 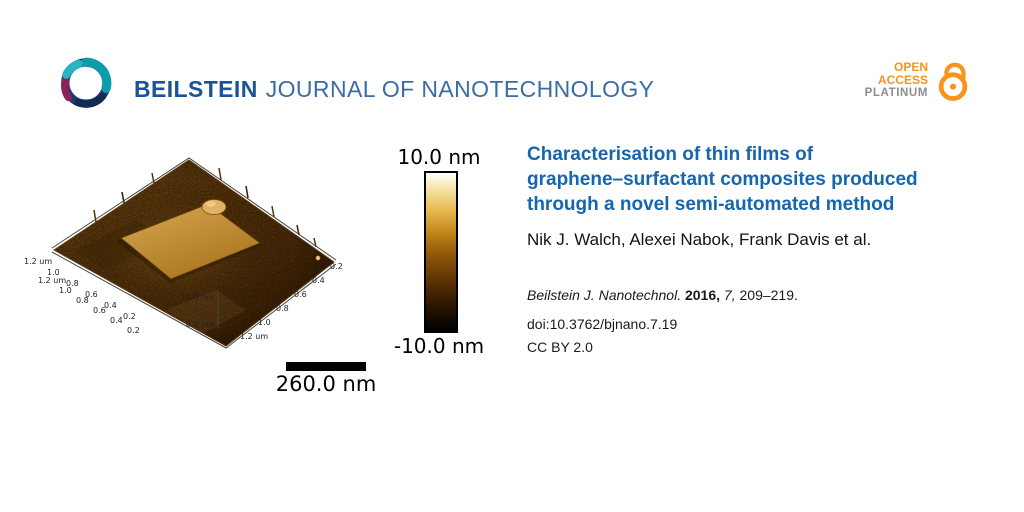 I want to click on article-title-line3: through a novel semi-automated method, so click(x=711, y=204).